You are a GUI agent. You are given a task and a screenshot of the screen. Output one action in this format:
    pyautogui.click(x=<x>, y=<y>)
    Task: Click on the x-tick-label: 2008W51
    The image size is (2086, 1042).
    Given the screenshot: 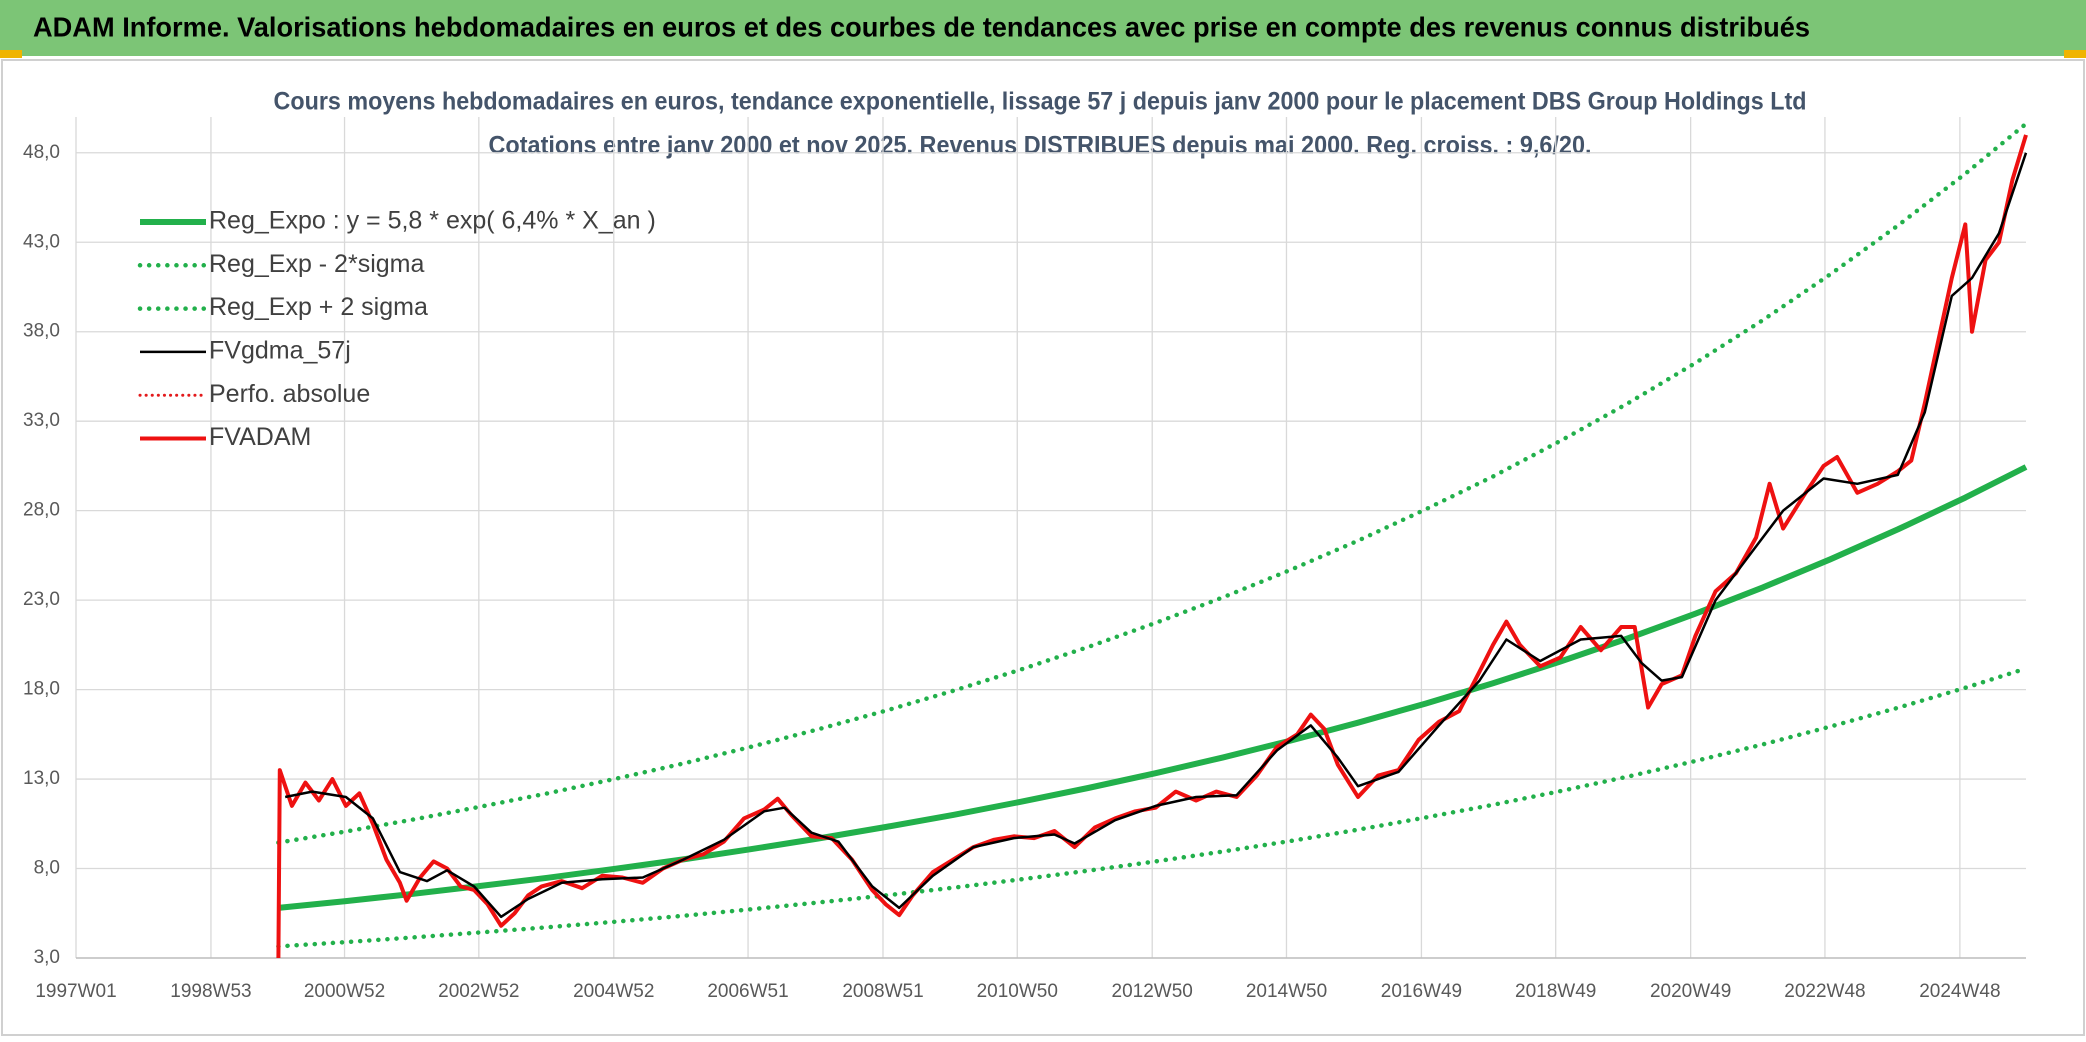 What is the action you would take?
    pyautogui.click(x=882, y=991)
    